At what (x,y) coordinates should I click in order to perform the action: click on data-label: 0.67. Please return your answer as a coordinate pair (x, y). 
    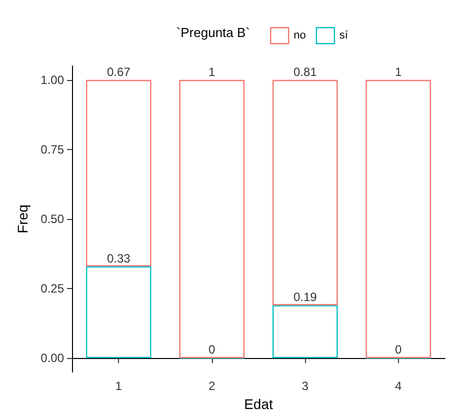
    Looking at the image, I should click on (118, 71).